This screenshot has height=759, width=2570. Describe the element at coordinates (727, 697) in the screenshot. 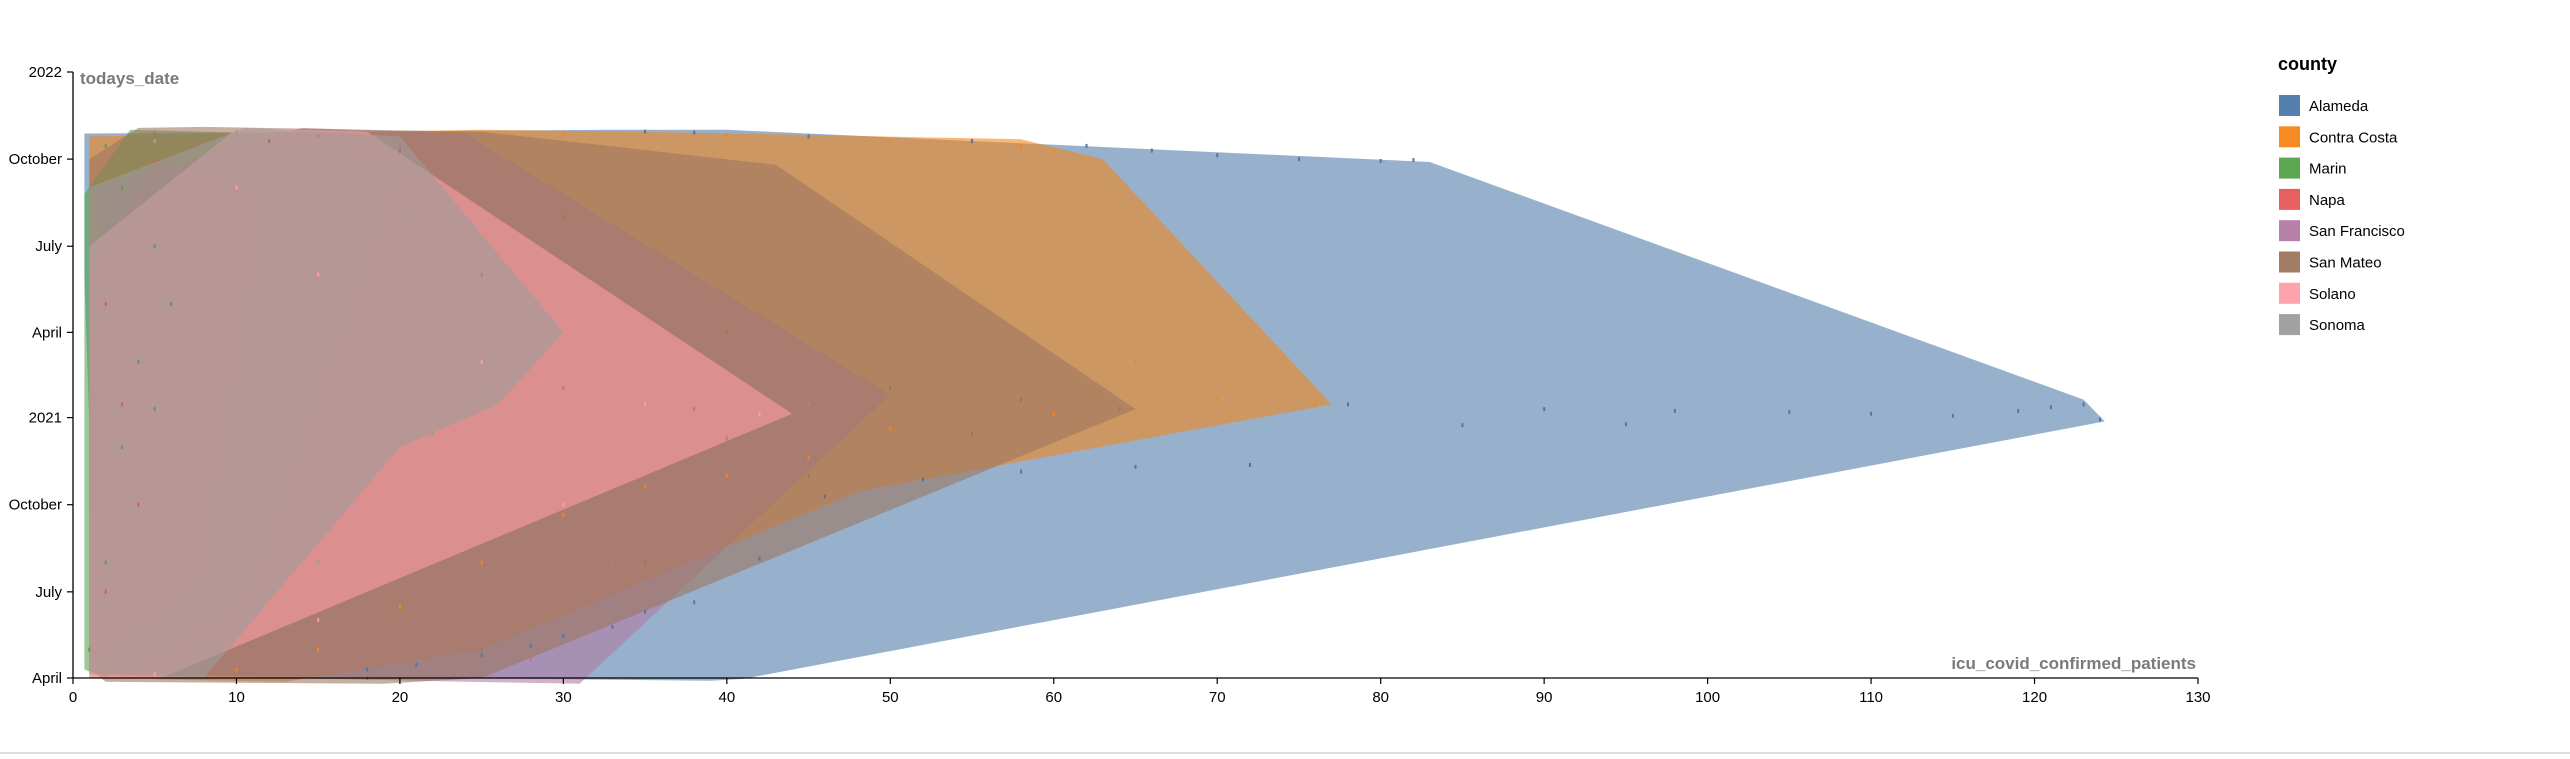

I see `x-tick-label-4: 40` at that location.